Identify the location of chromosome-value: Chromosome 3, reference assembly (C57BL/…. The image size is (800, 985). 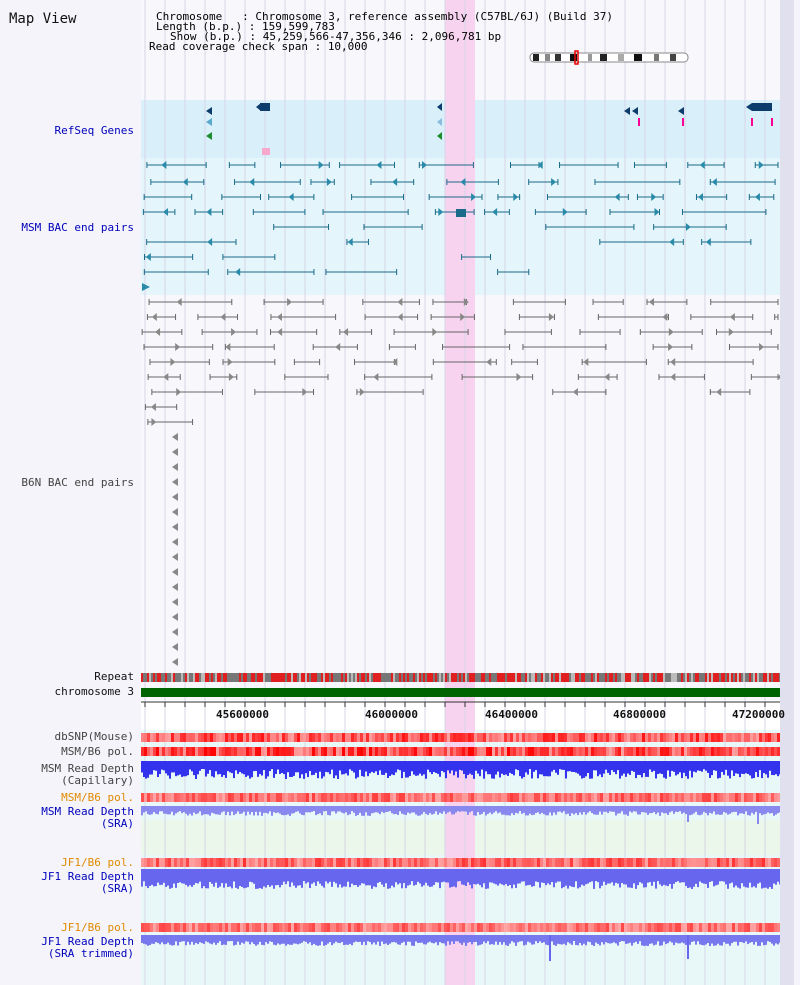
(434, 16).